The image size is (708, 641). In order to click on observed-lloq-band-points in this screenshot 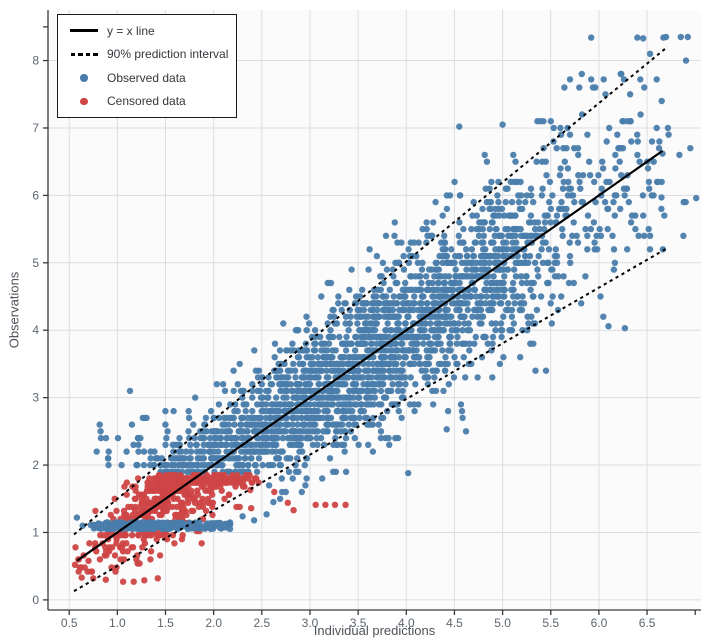, I will do `click(160, 526)`.